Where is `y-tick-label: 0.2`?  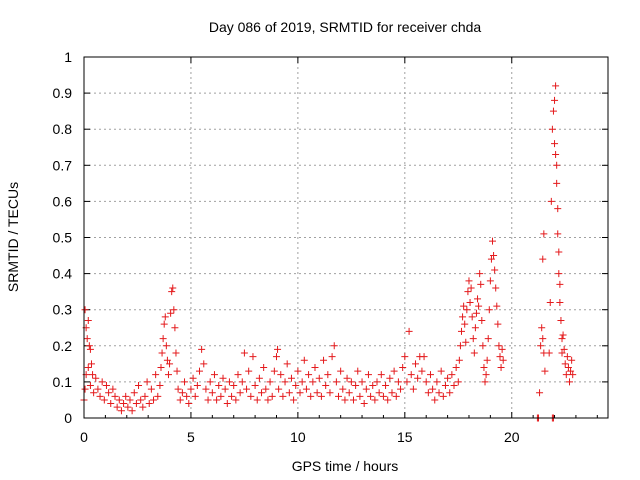 y-tick-label: 0.2 is located at coordinates (63, 346).